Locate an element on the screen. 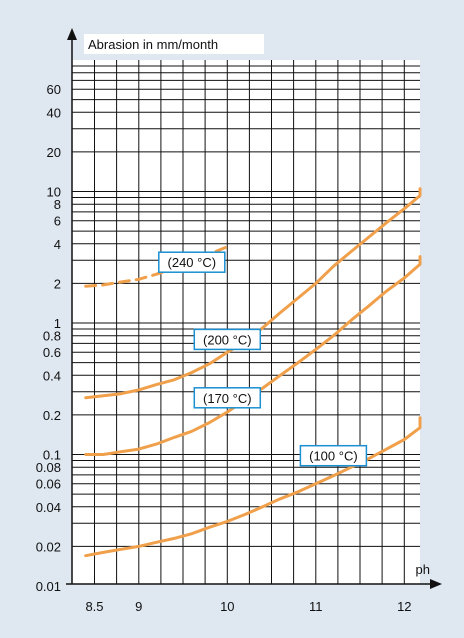 This screenshot has height=638, width=464. y-axis-title: Abrasion in mm/month is located at coordinates (153, 44).